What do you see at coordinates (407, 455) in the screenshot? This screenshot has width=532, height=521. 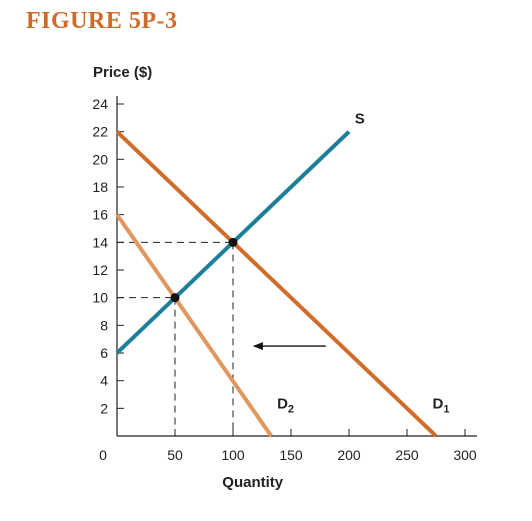 I see `x-tick-label: 250` at bounding box center [407, 455].